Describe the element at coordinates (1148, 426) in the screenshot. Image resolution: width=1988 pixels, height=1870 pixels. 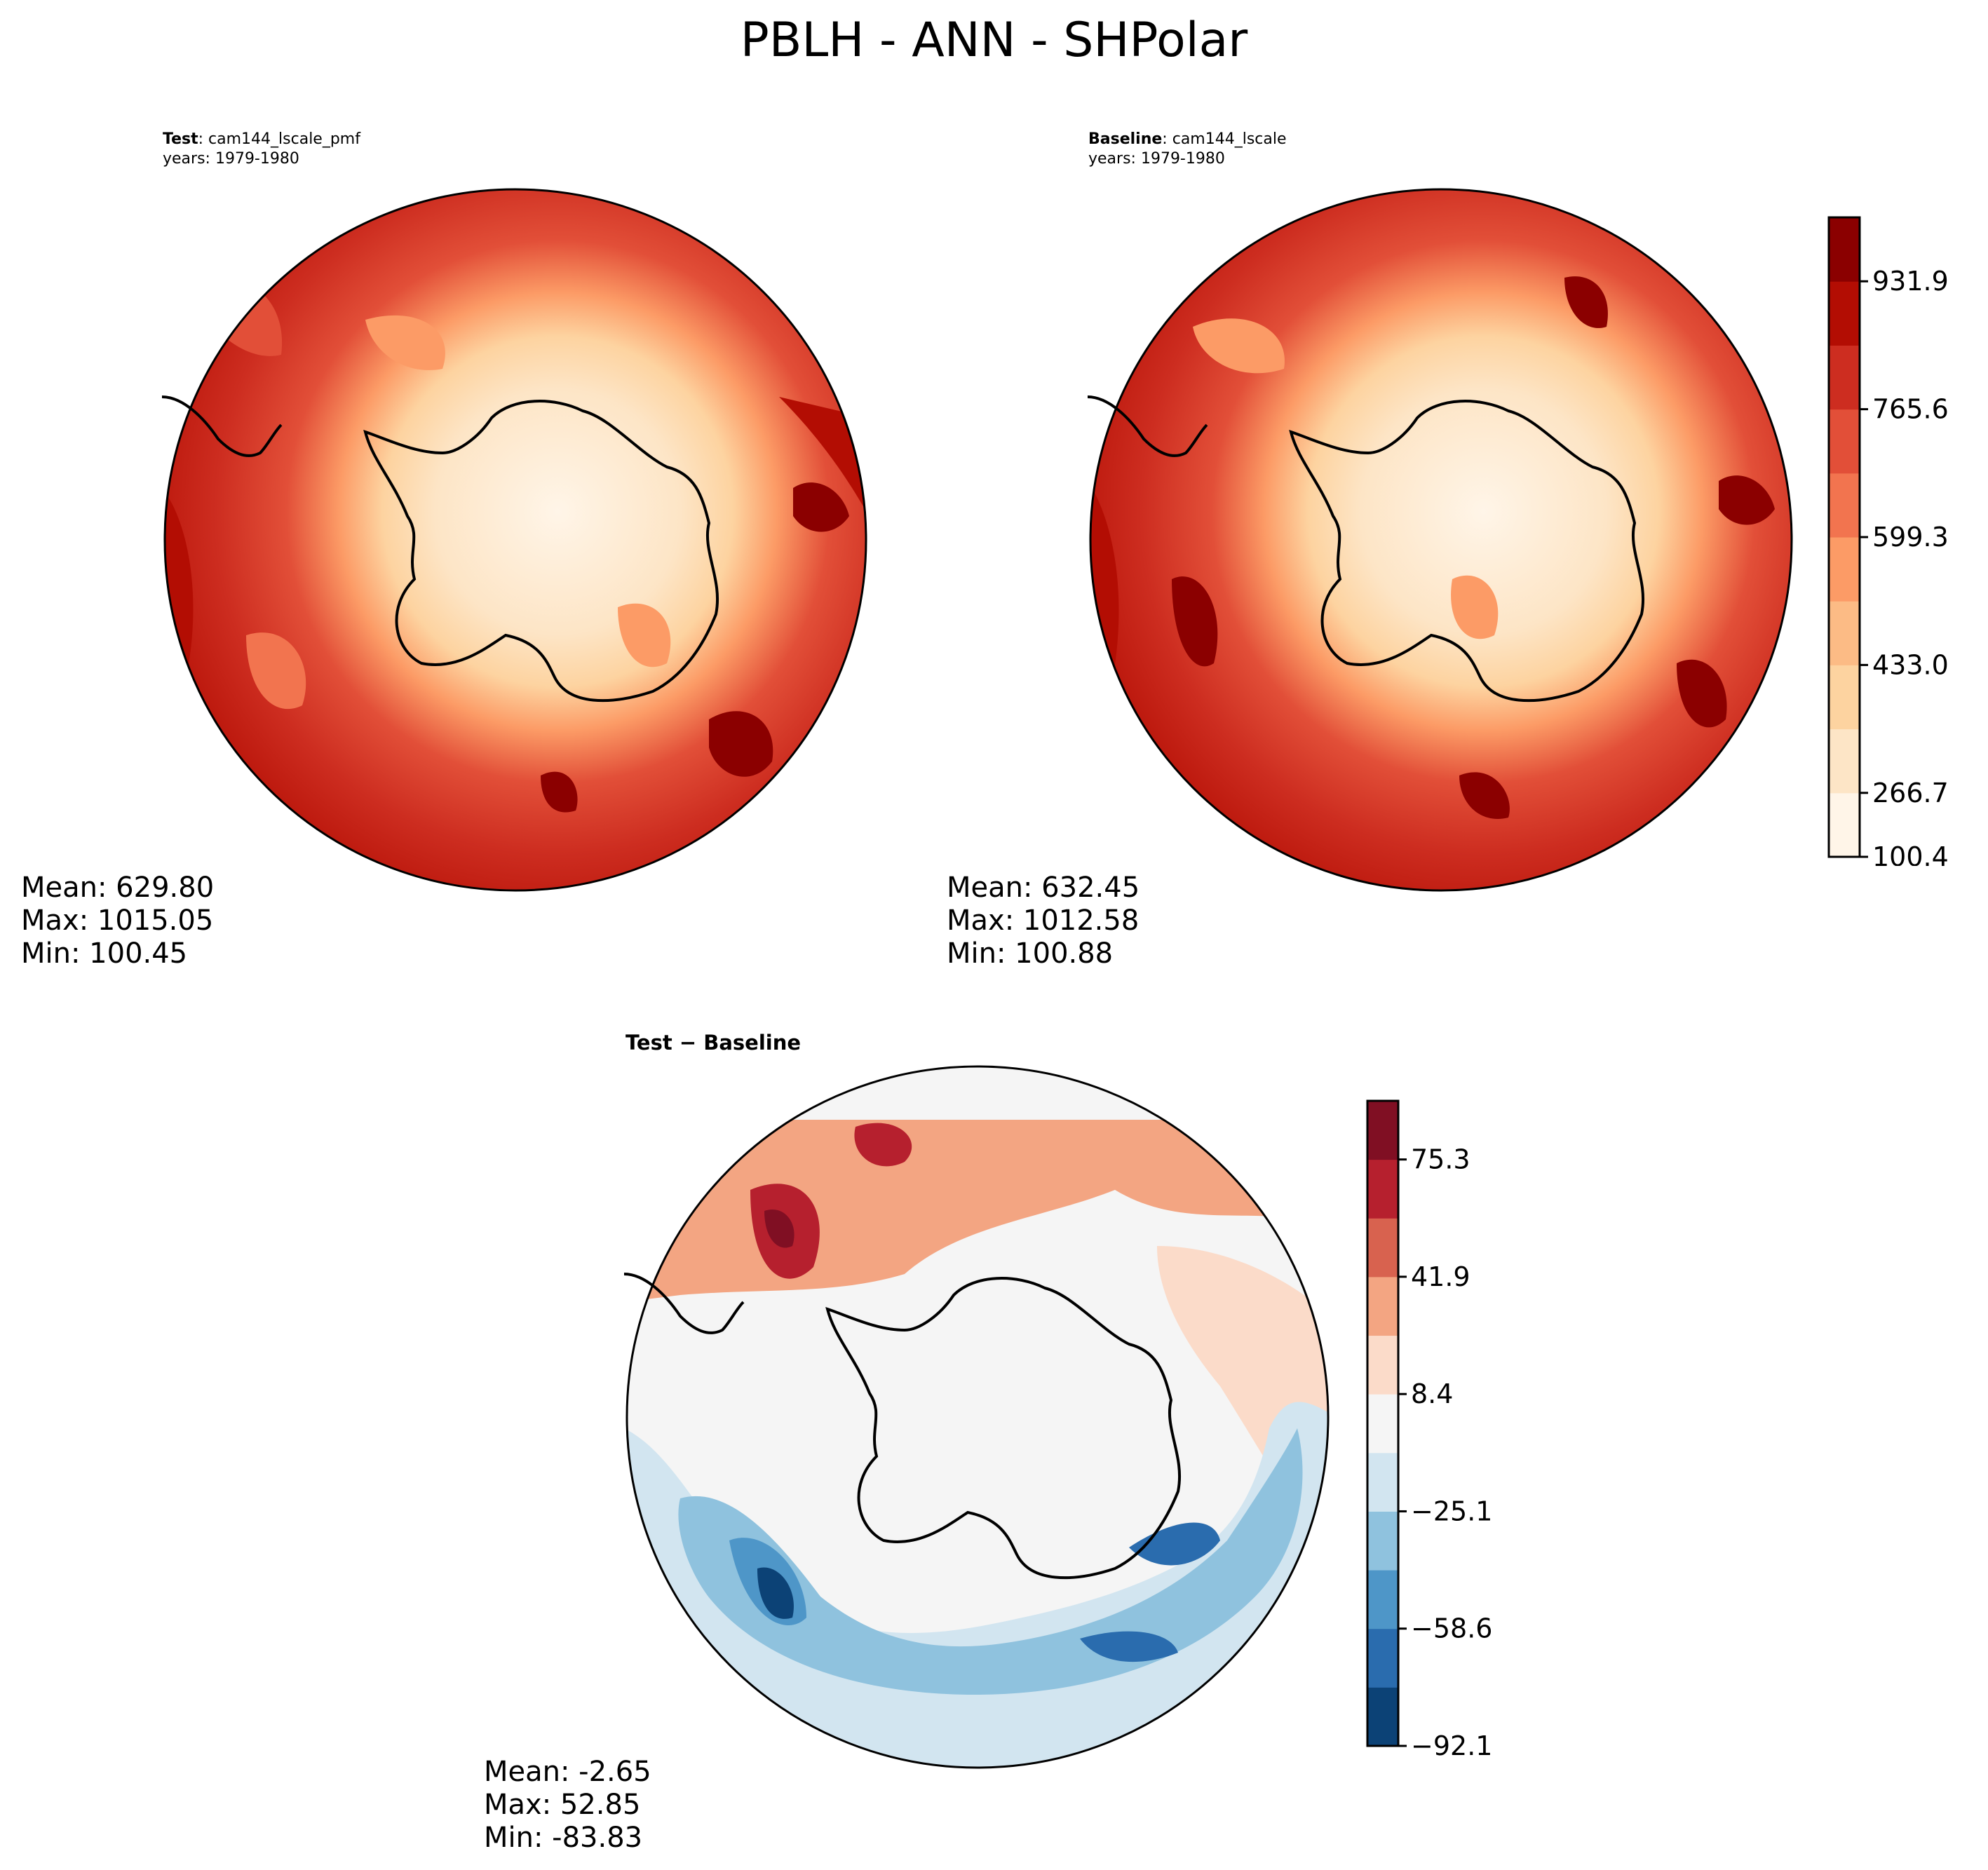
I see `baseline-south-america-coast` at that location.